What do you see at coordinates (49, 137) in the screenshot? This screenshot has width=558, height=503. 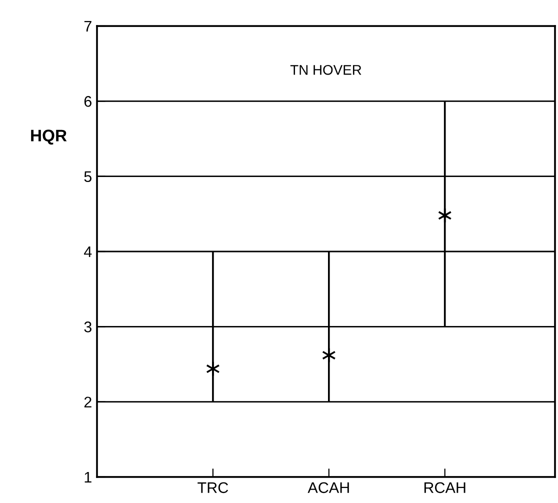 I see `y-axis-title: HQR` at bounding box center [49, 137].